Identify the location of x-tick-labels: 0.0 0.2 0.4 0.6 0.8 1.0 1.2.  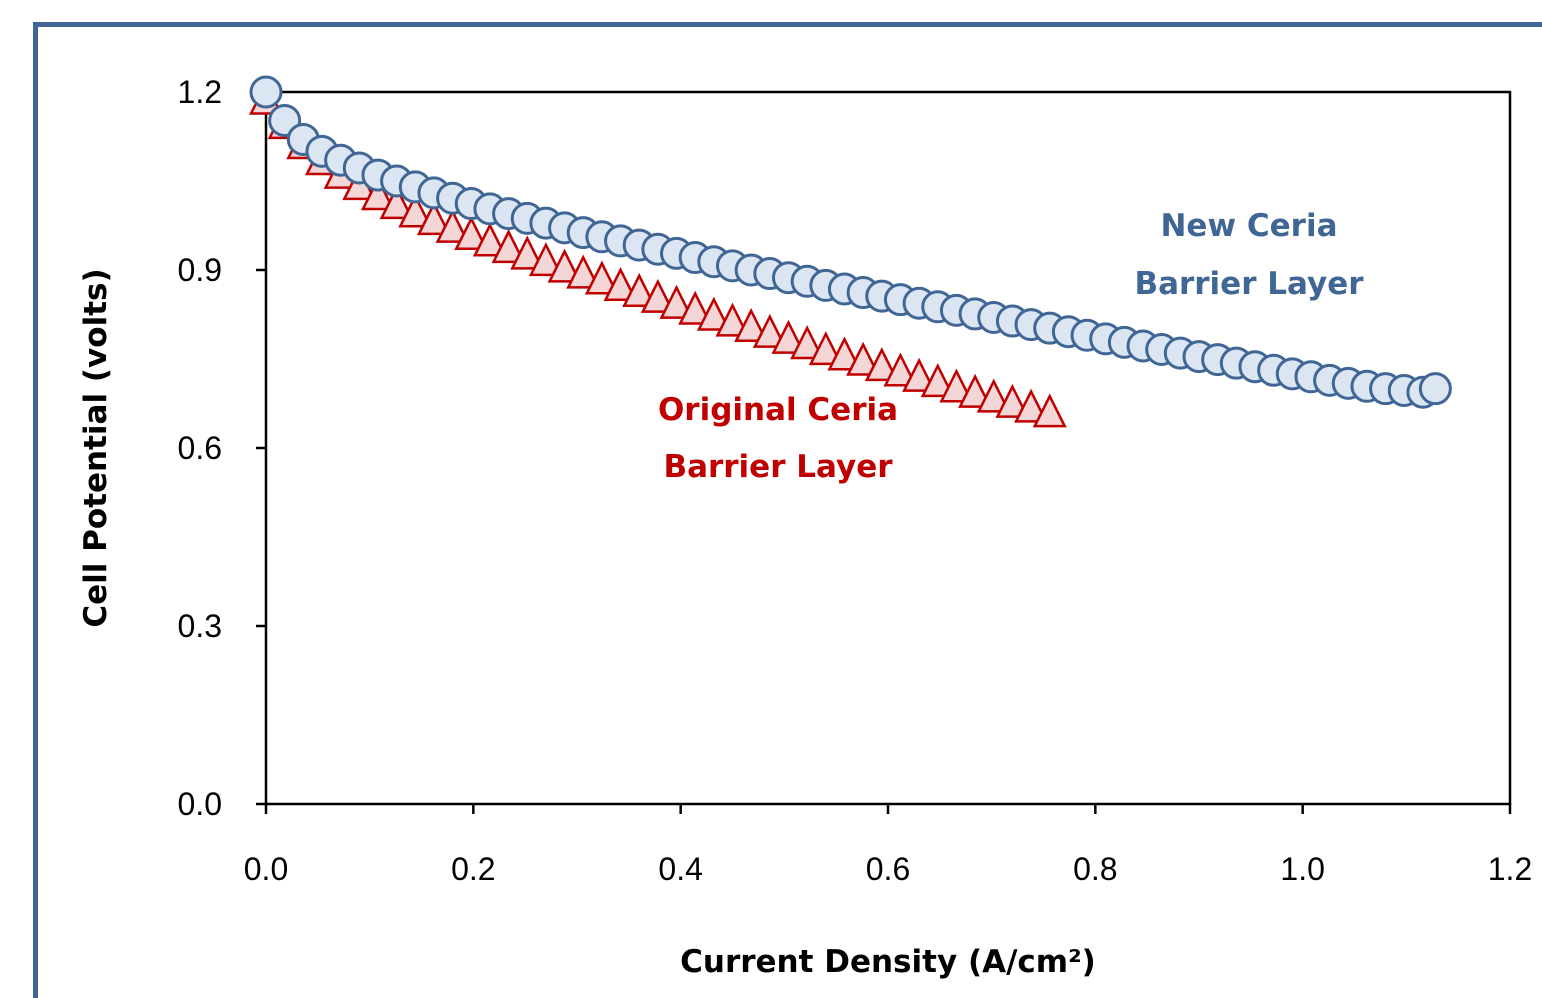
(888, 869).